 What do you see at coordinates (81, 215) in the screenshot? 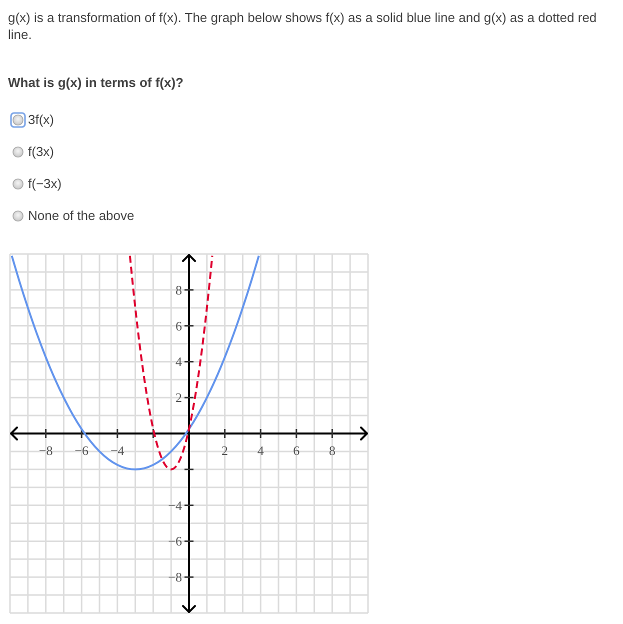
I see `text: None of the above` at bounding box center [81, 215].